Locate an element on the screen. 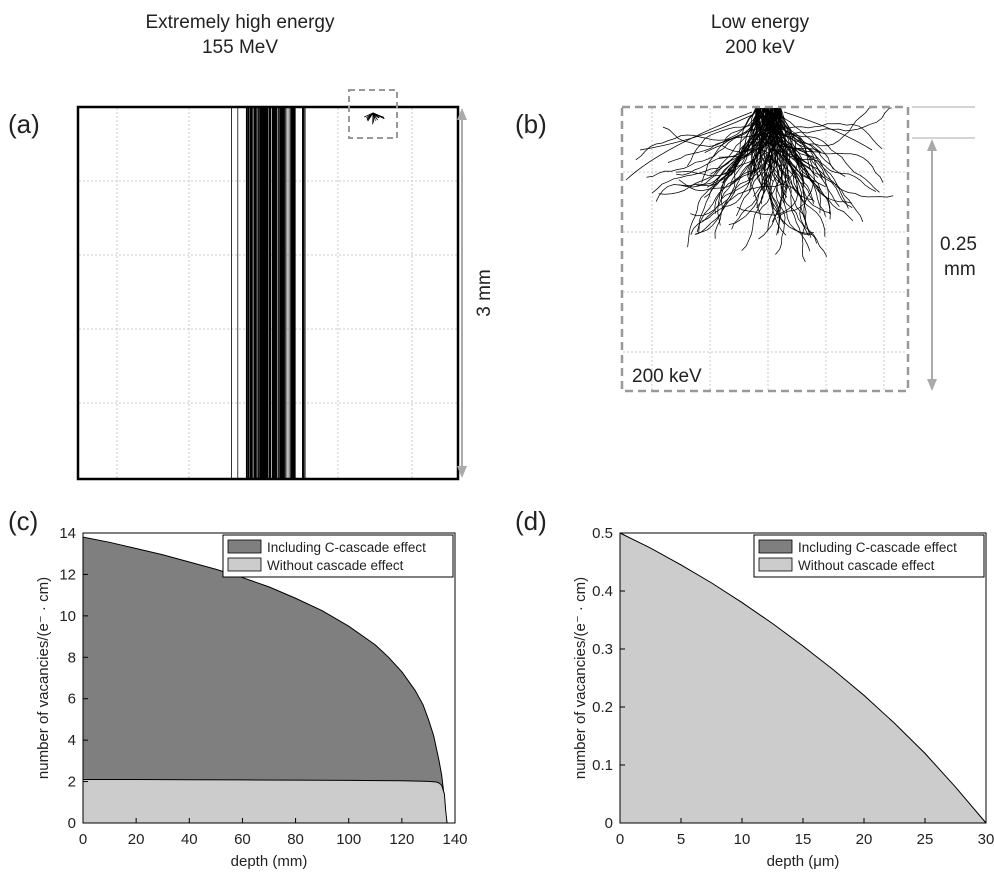 This screenshot has width=994, height=876. y-tick-label: 0.3 is located at coordinates (602, 649).